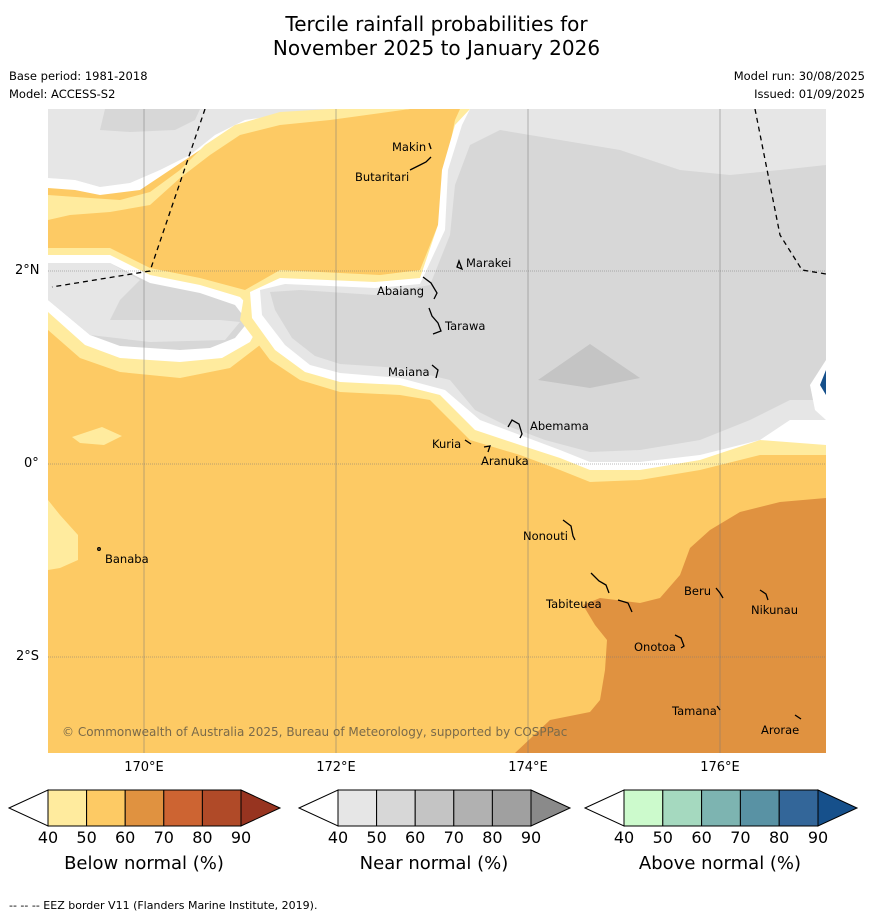 The width and height of the screenshot is (873, 919). What do you see at coordinates (655, 647) in the screenshot?
I see `place-label-onotoa: Onotoa` at bounding box center [655, 647].